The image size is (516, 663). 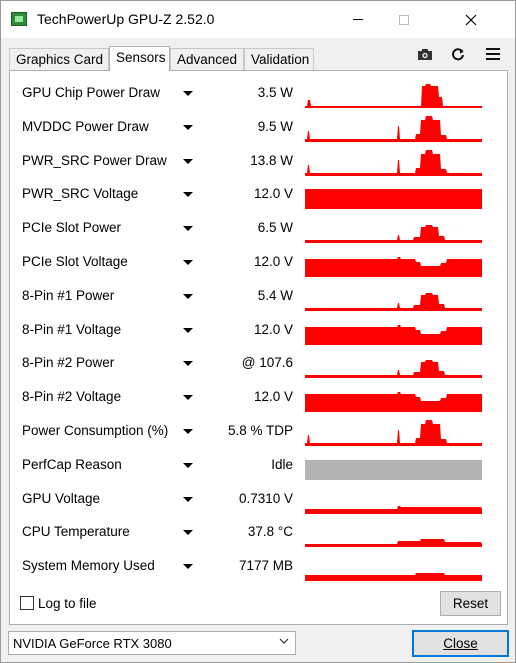 I want to click on gpu-z-app-icon, so click(x=19, y=19).